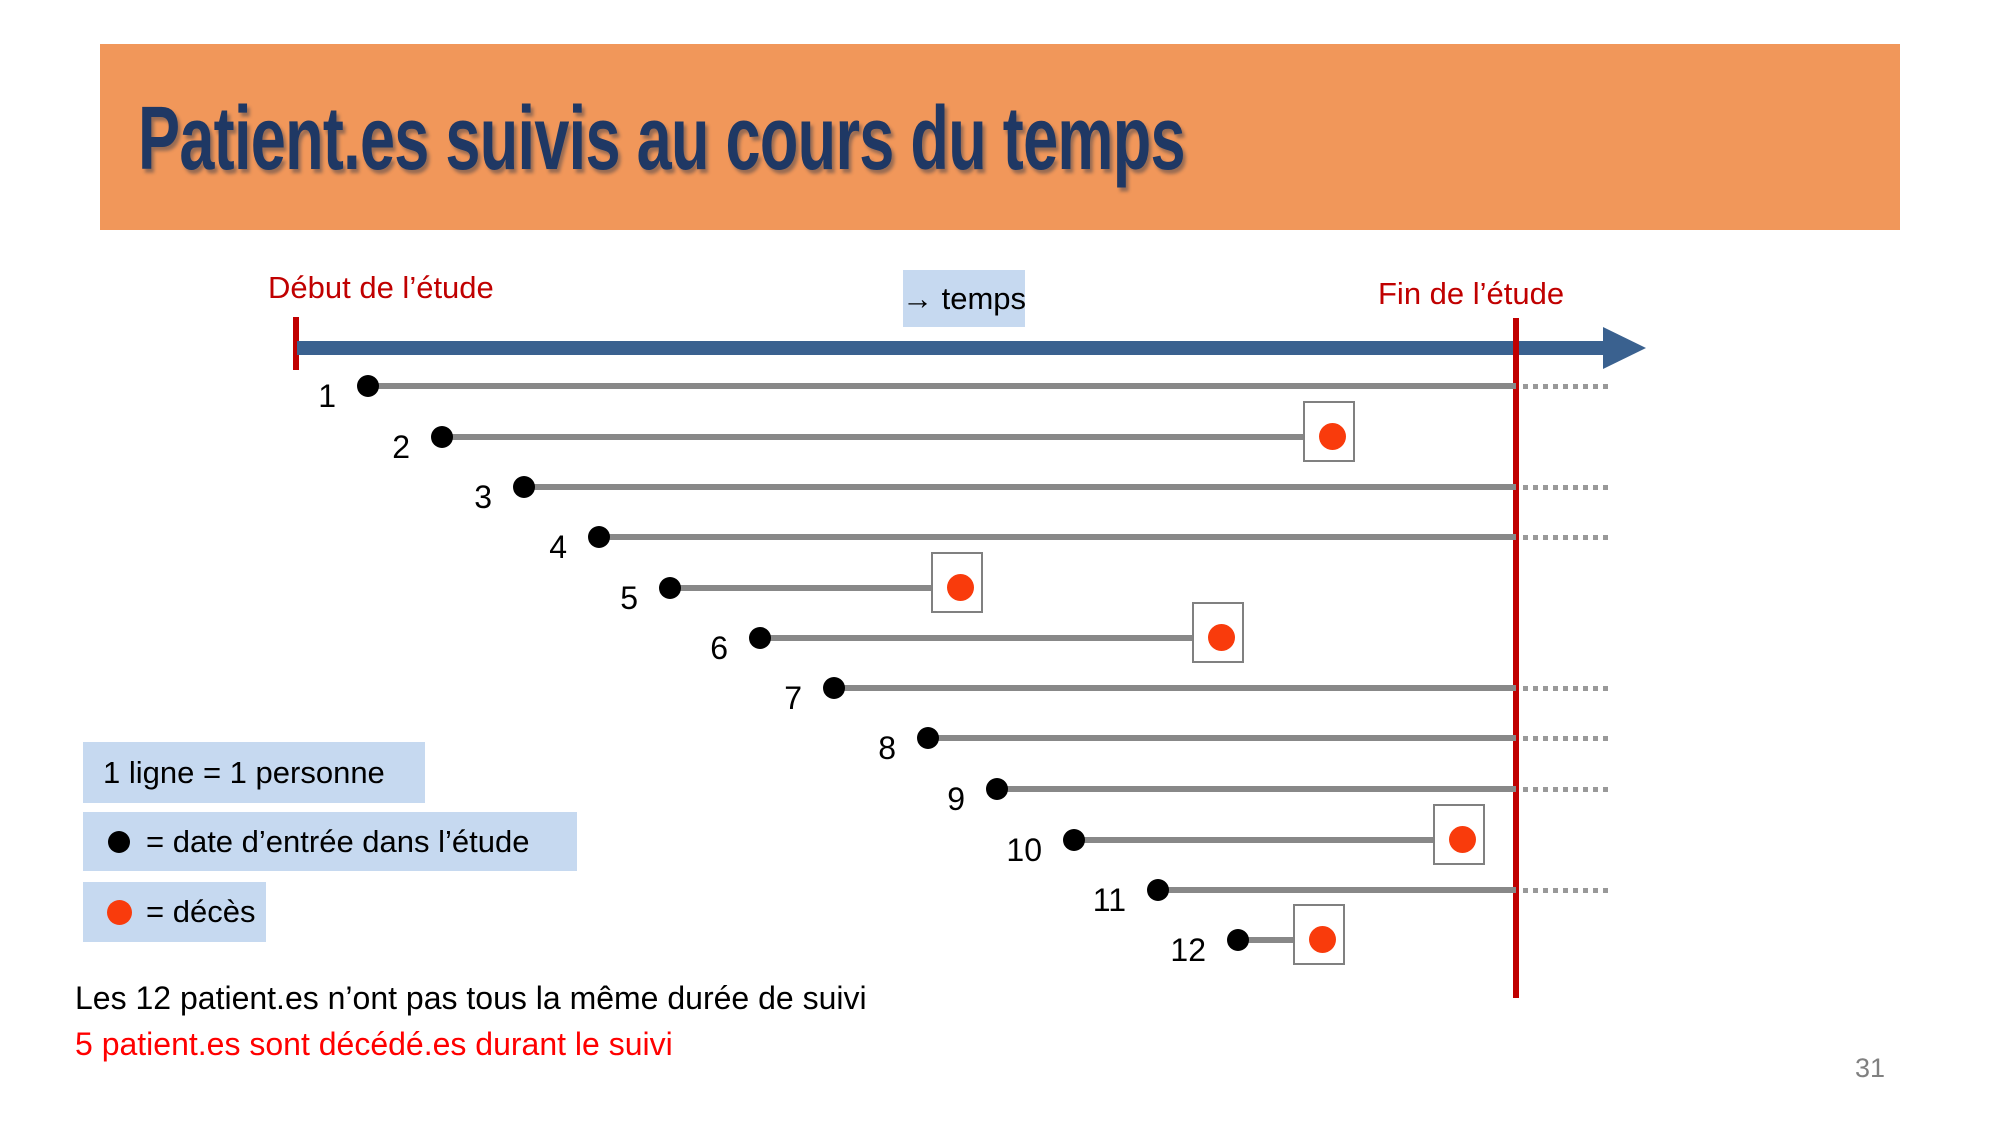 The width and height of the screenshot is (2000, 1125). What do you see at coordinates (442, 437) in the screenshot?
I see `patient-2-entry-dot-icon` at bounding box center [442, 437].